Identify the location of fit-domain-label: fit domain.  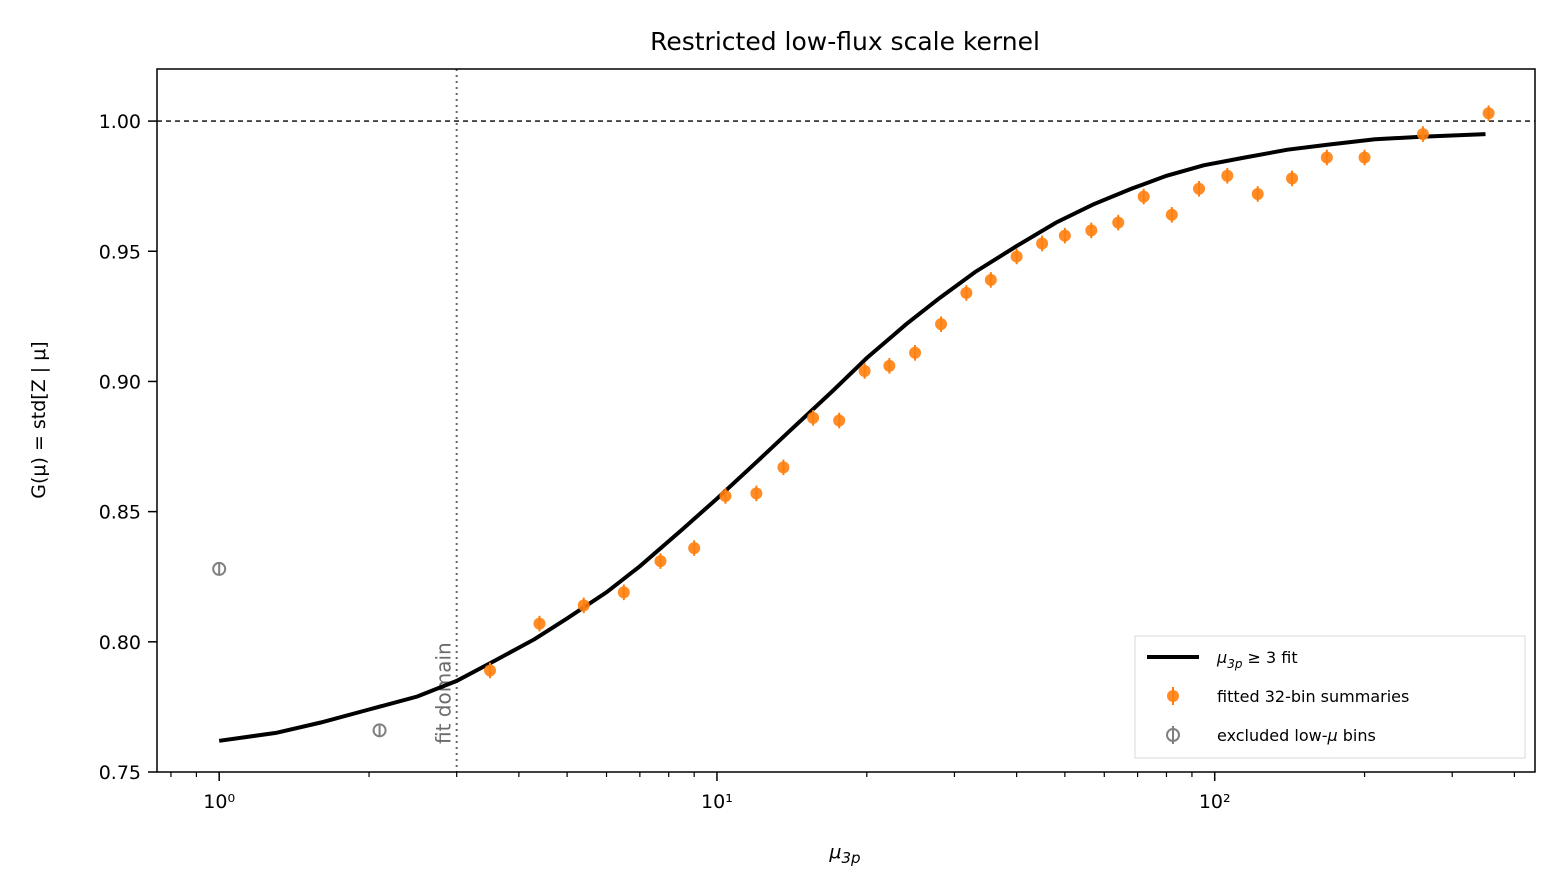
(444, 693).